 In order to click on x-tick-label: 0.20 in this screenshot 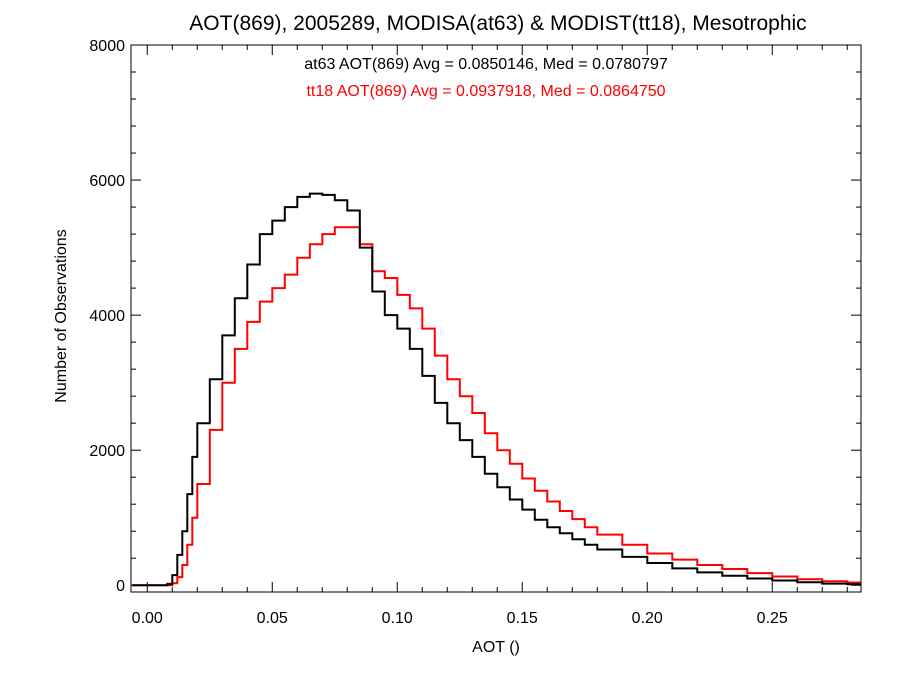, I will do `click(647, 618)`.